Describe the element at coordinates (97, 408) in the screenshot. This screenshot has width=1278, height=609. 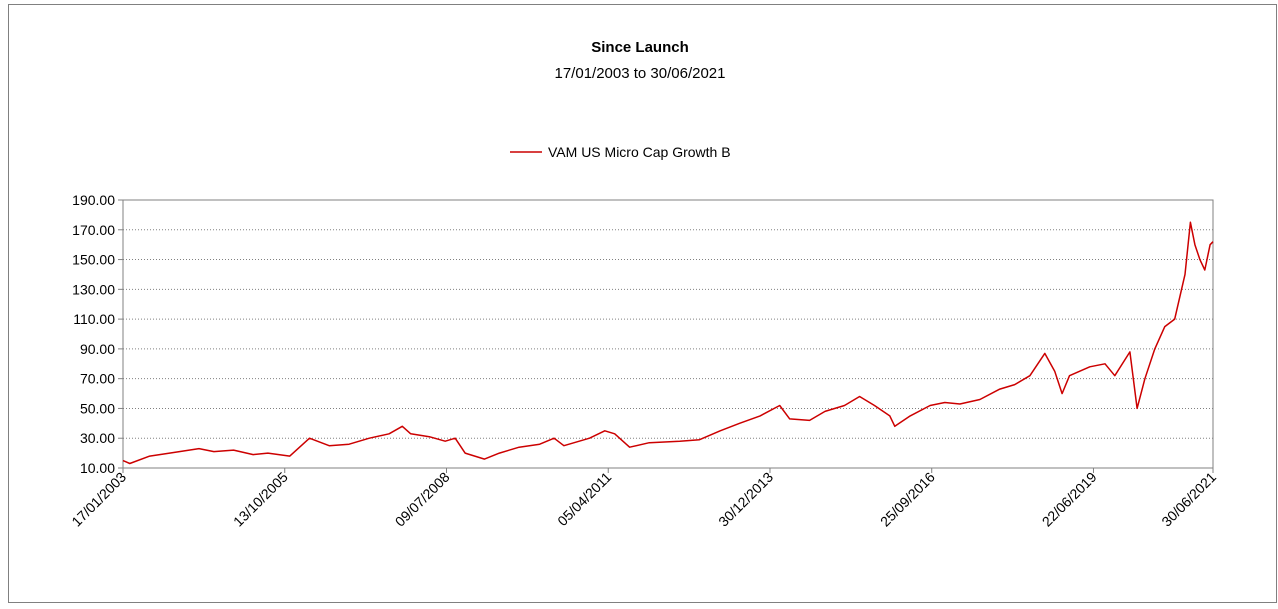
I see `y-tick-label: 50.00` at that location.